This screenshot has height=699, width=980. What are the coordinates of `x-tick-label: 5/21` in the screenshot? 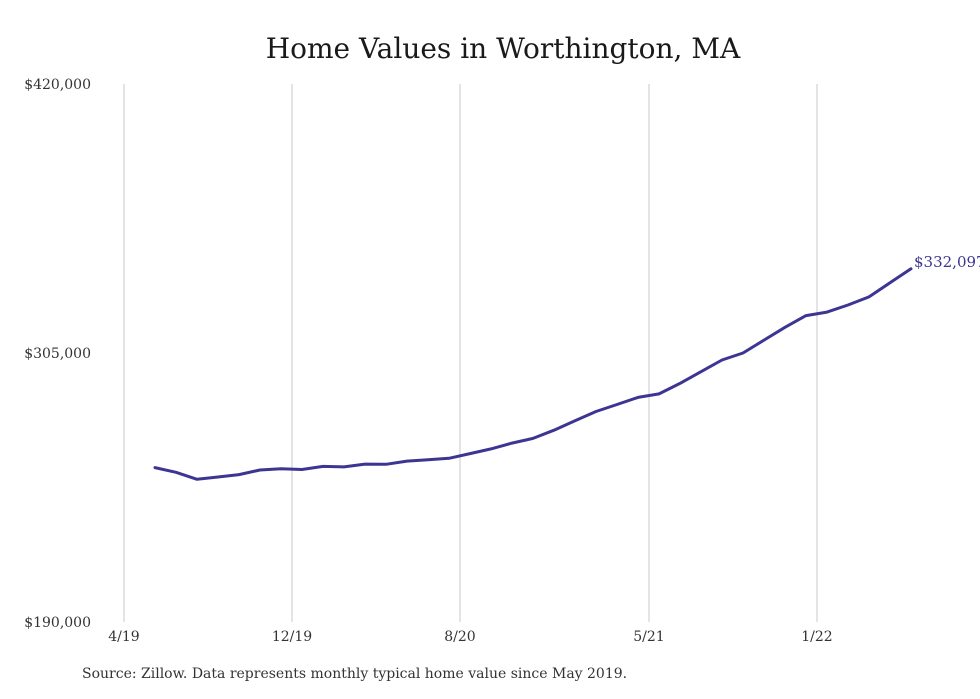 It's located at (648, 637).